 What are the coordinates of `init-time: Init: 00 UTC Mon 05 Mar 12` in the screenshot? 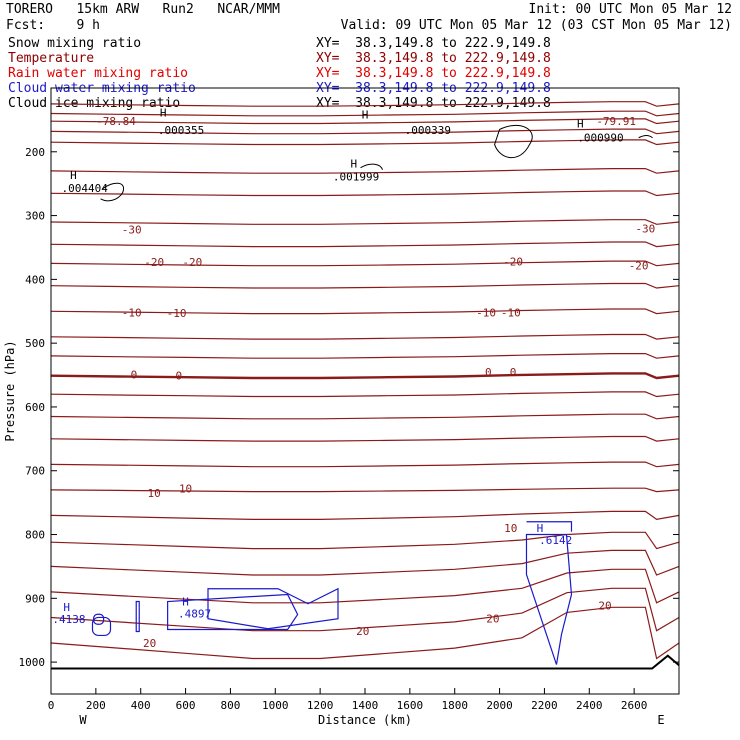 It's located at (630, 9).